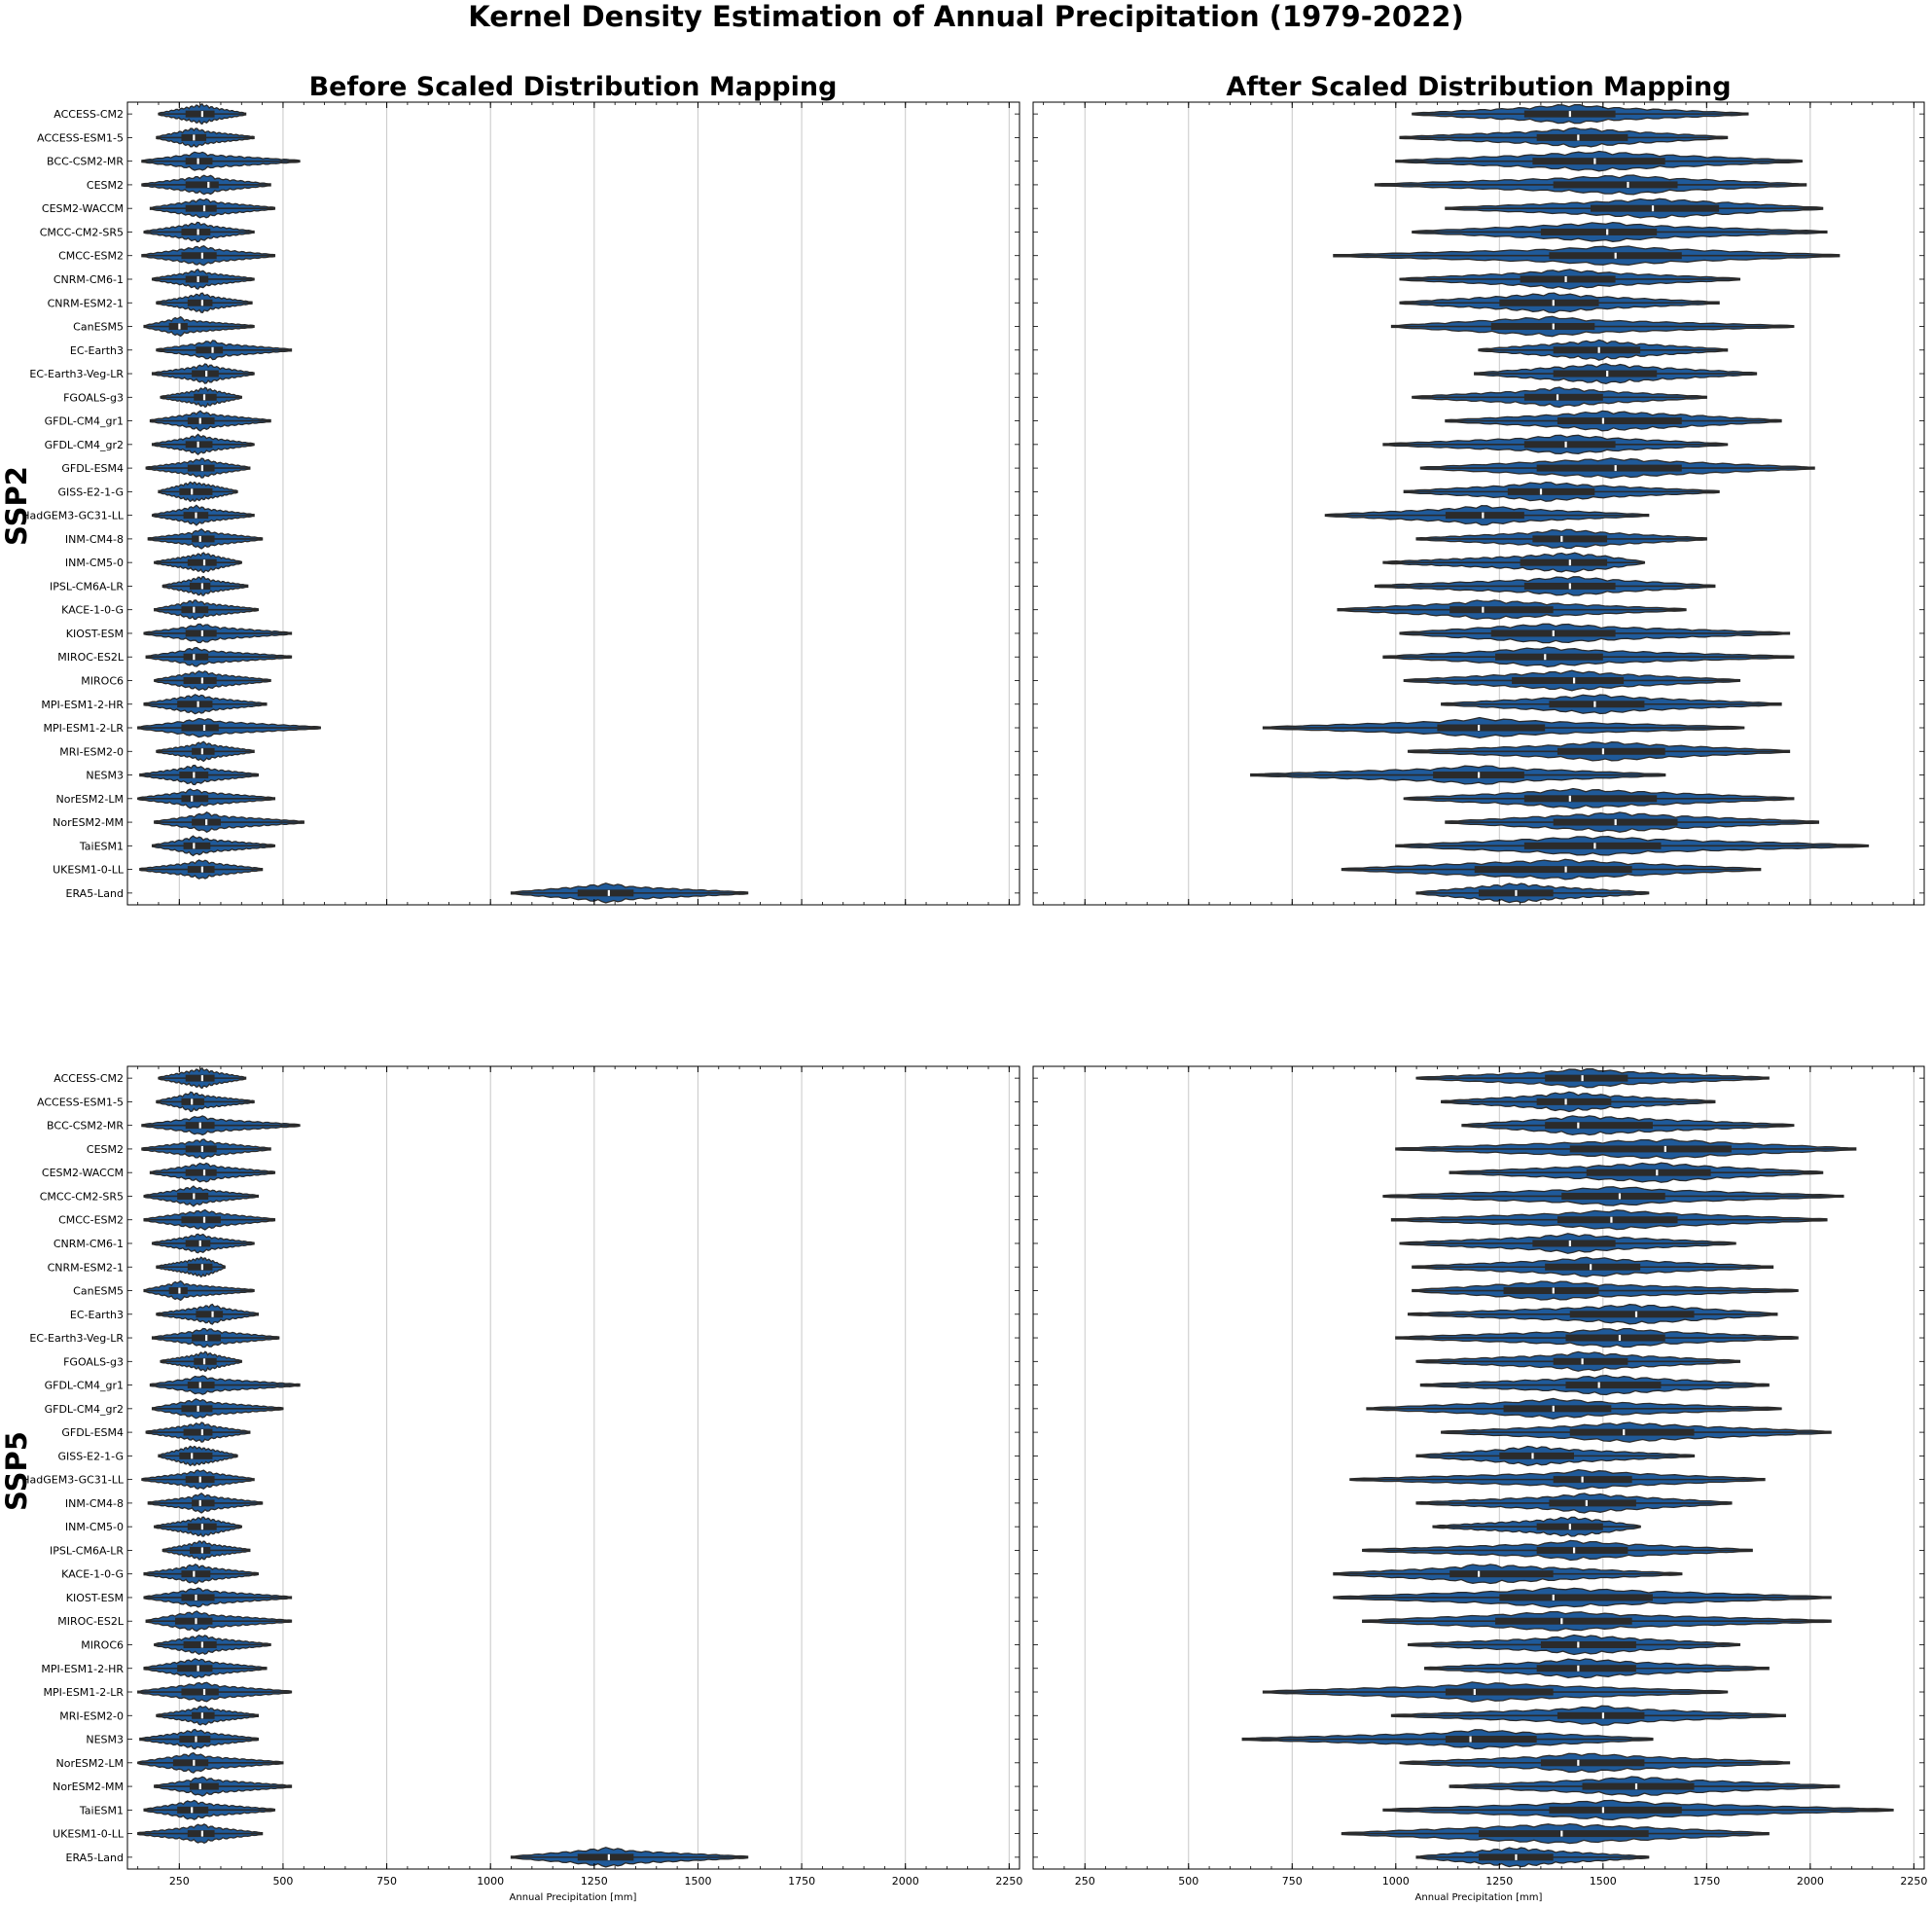 This screenshot has width=1932, height=1906. I want to click on category-label: CanESM5, so click(98, 1292).